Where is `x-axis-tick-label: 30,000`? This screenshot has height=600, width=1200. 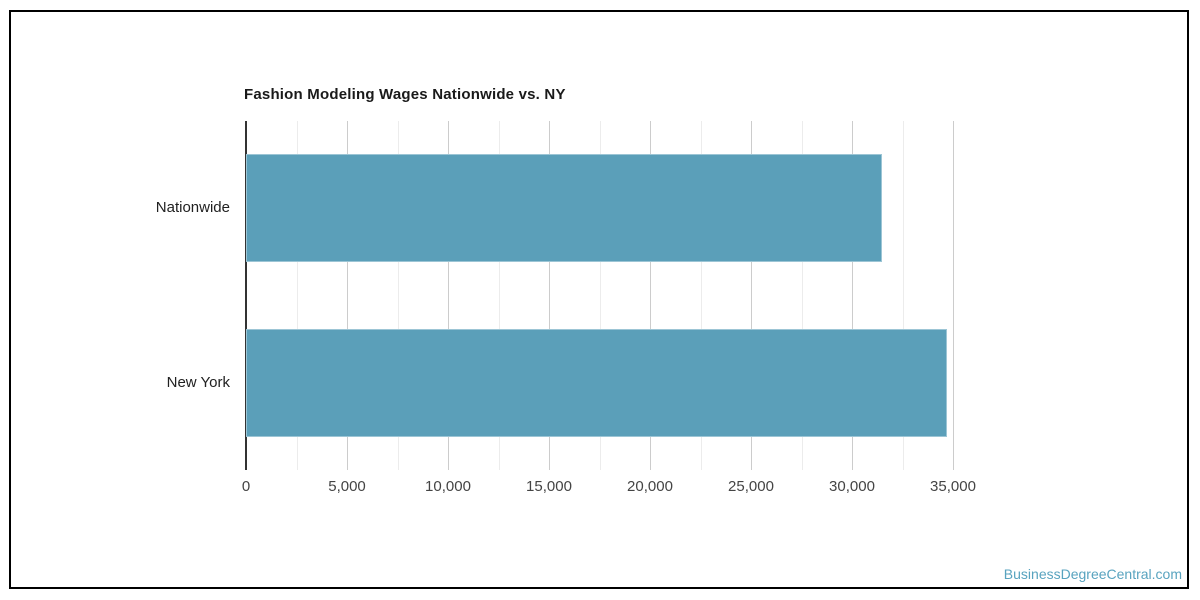
x-axis-tick-label: 30,000 is located at coordinates (852, 486).